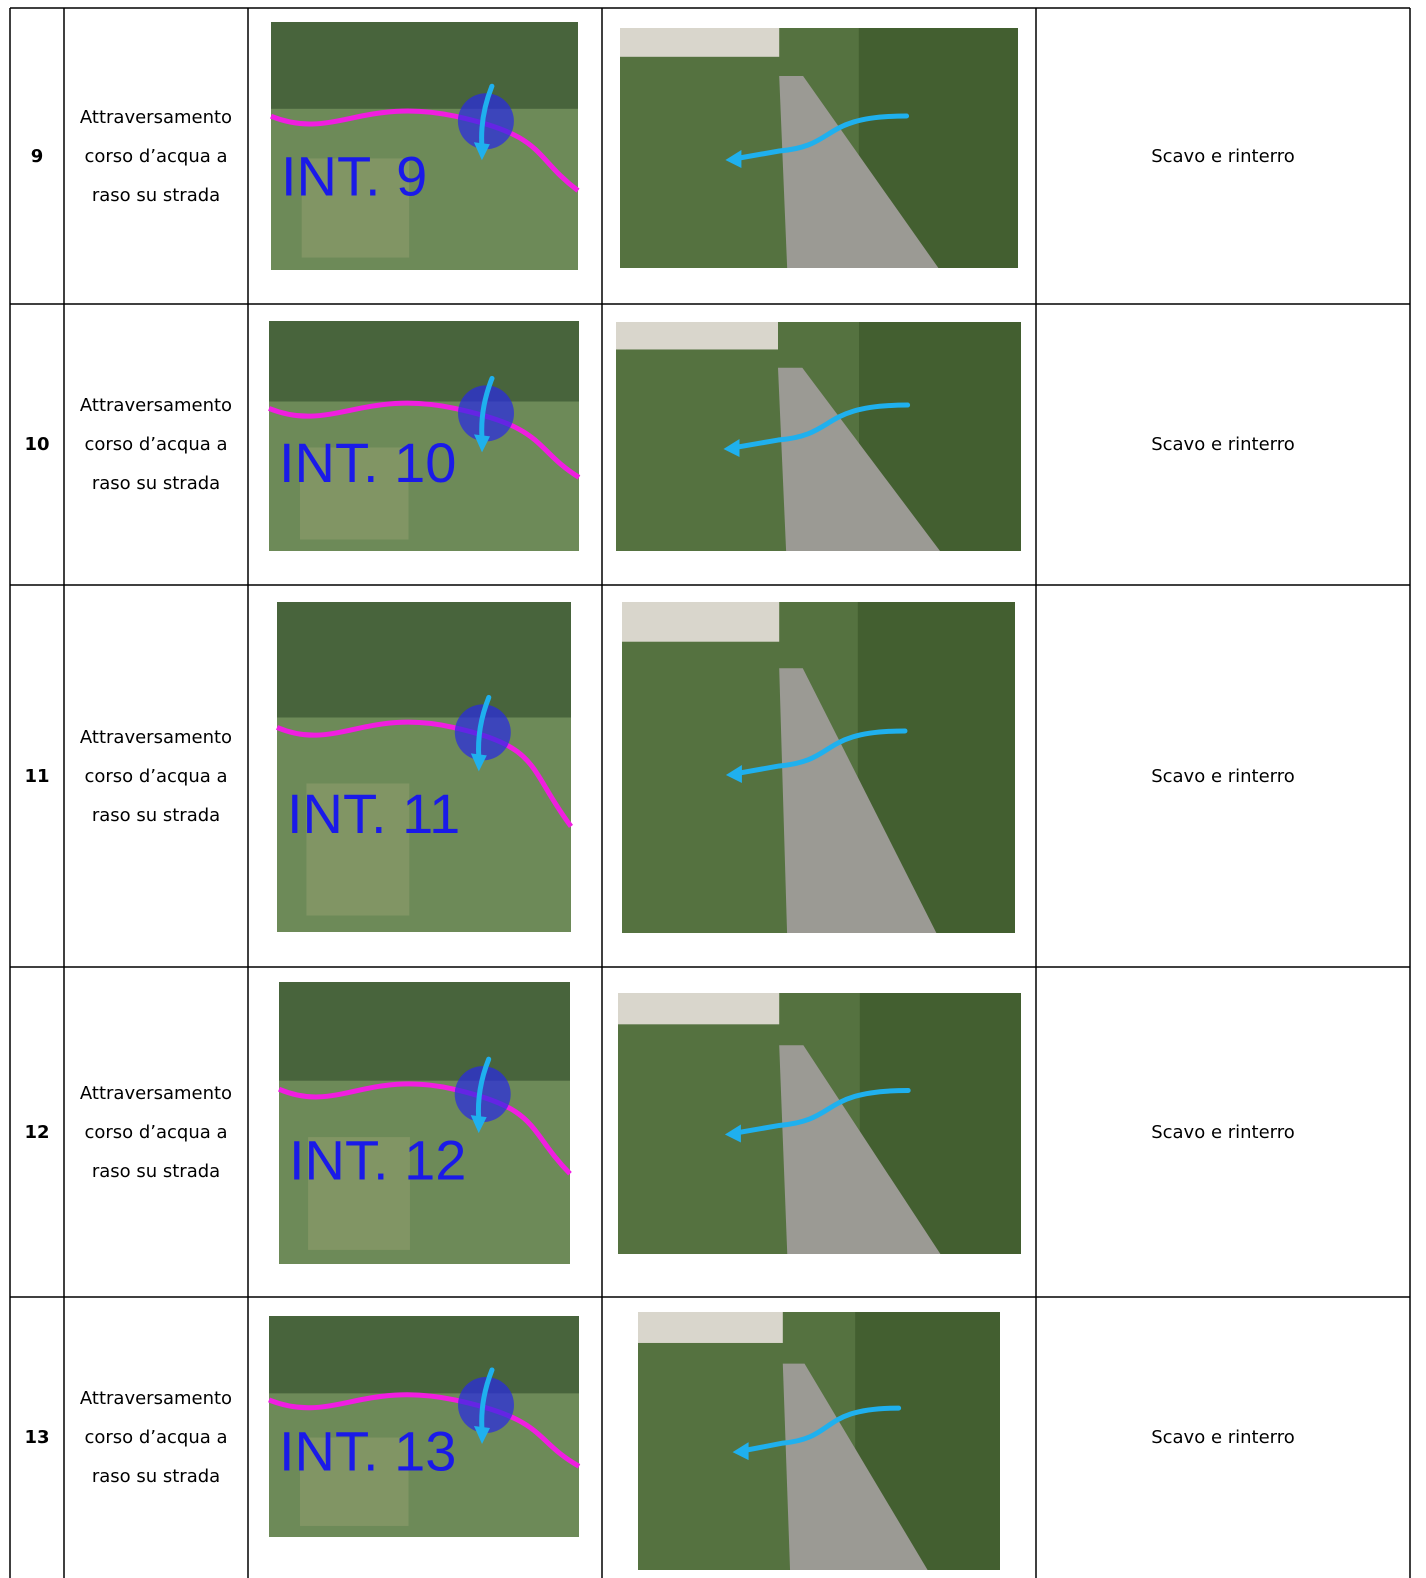 This screenshot has width=1426, height=1578. Describe the element at coordinates (37, 1132) in the screenshot. I see `row-number: 12` at that location.